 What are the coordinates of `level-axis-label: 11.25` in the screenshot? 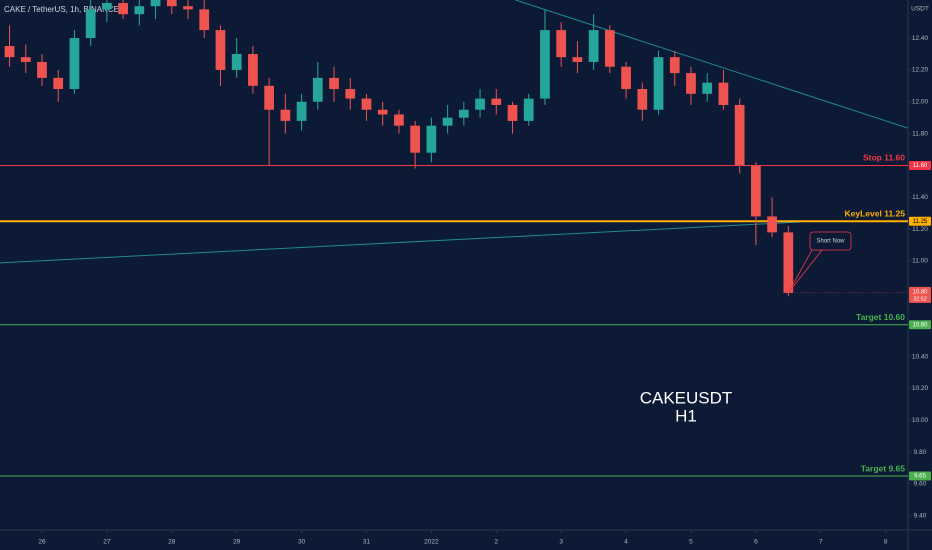 It's located at (920, 222).